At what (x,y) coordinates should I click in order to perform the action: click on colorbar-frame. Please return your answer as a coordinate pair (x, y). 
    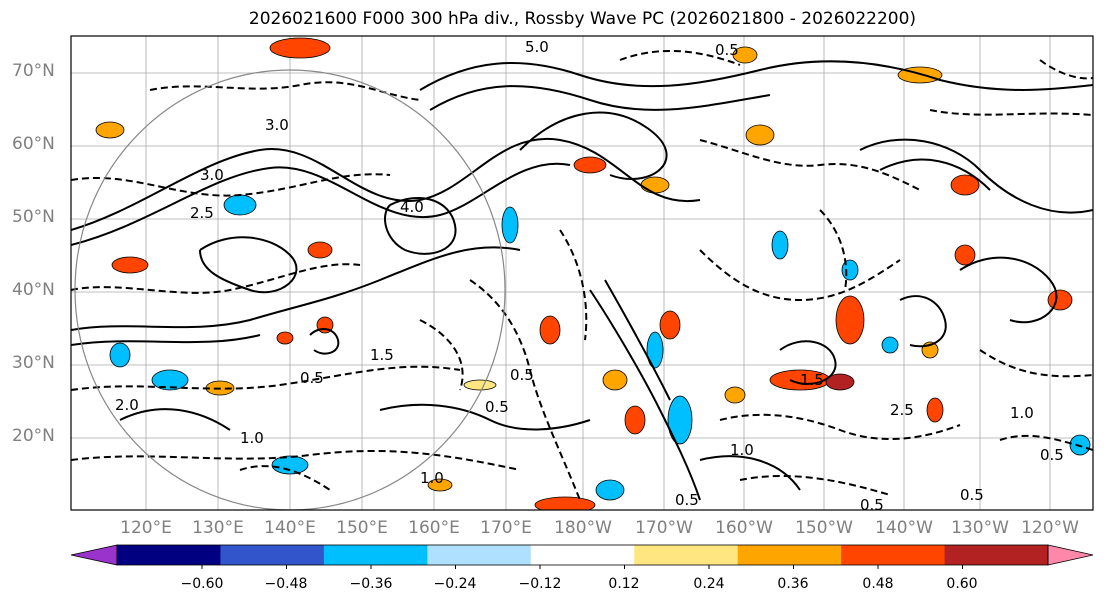
    Looking at the image, I should click on (582, 555).